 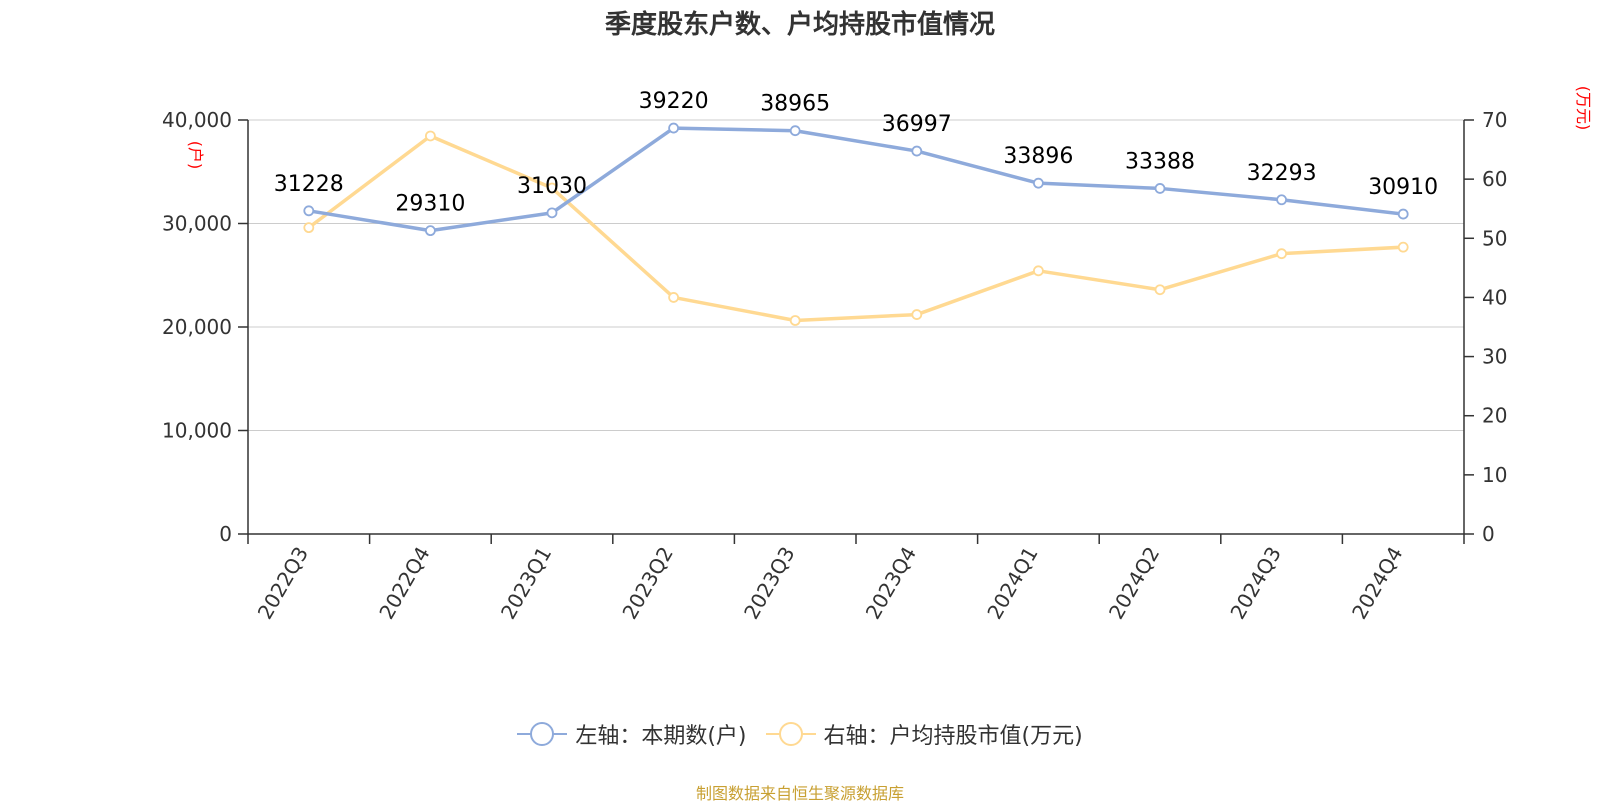 What do you see at coordinates (799, 25) in the screenshot?
I see `chart-title: 季度股东户数、户均持股市值情况` at bounding box center [799, 25].